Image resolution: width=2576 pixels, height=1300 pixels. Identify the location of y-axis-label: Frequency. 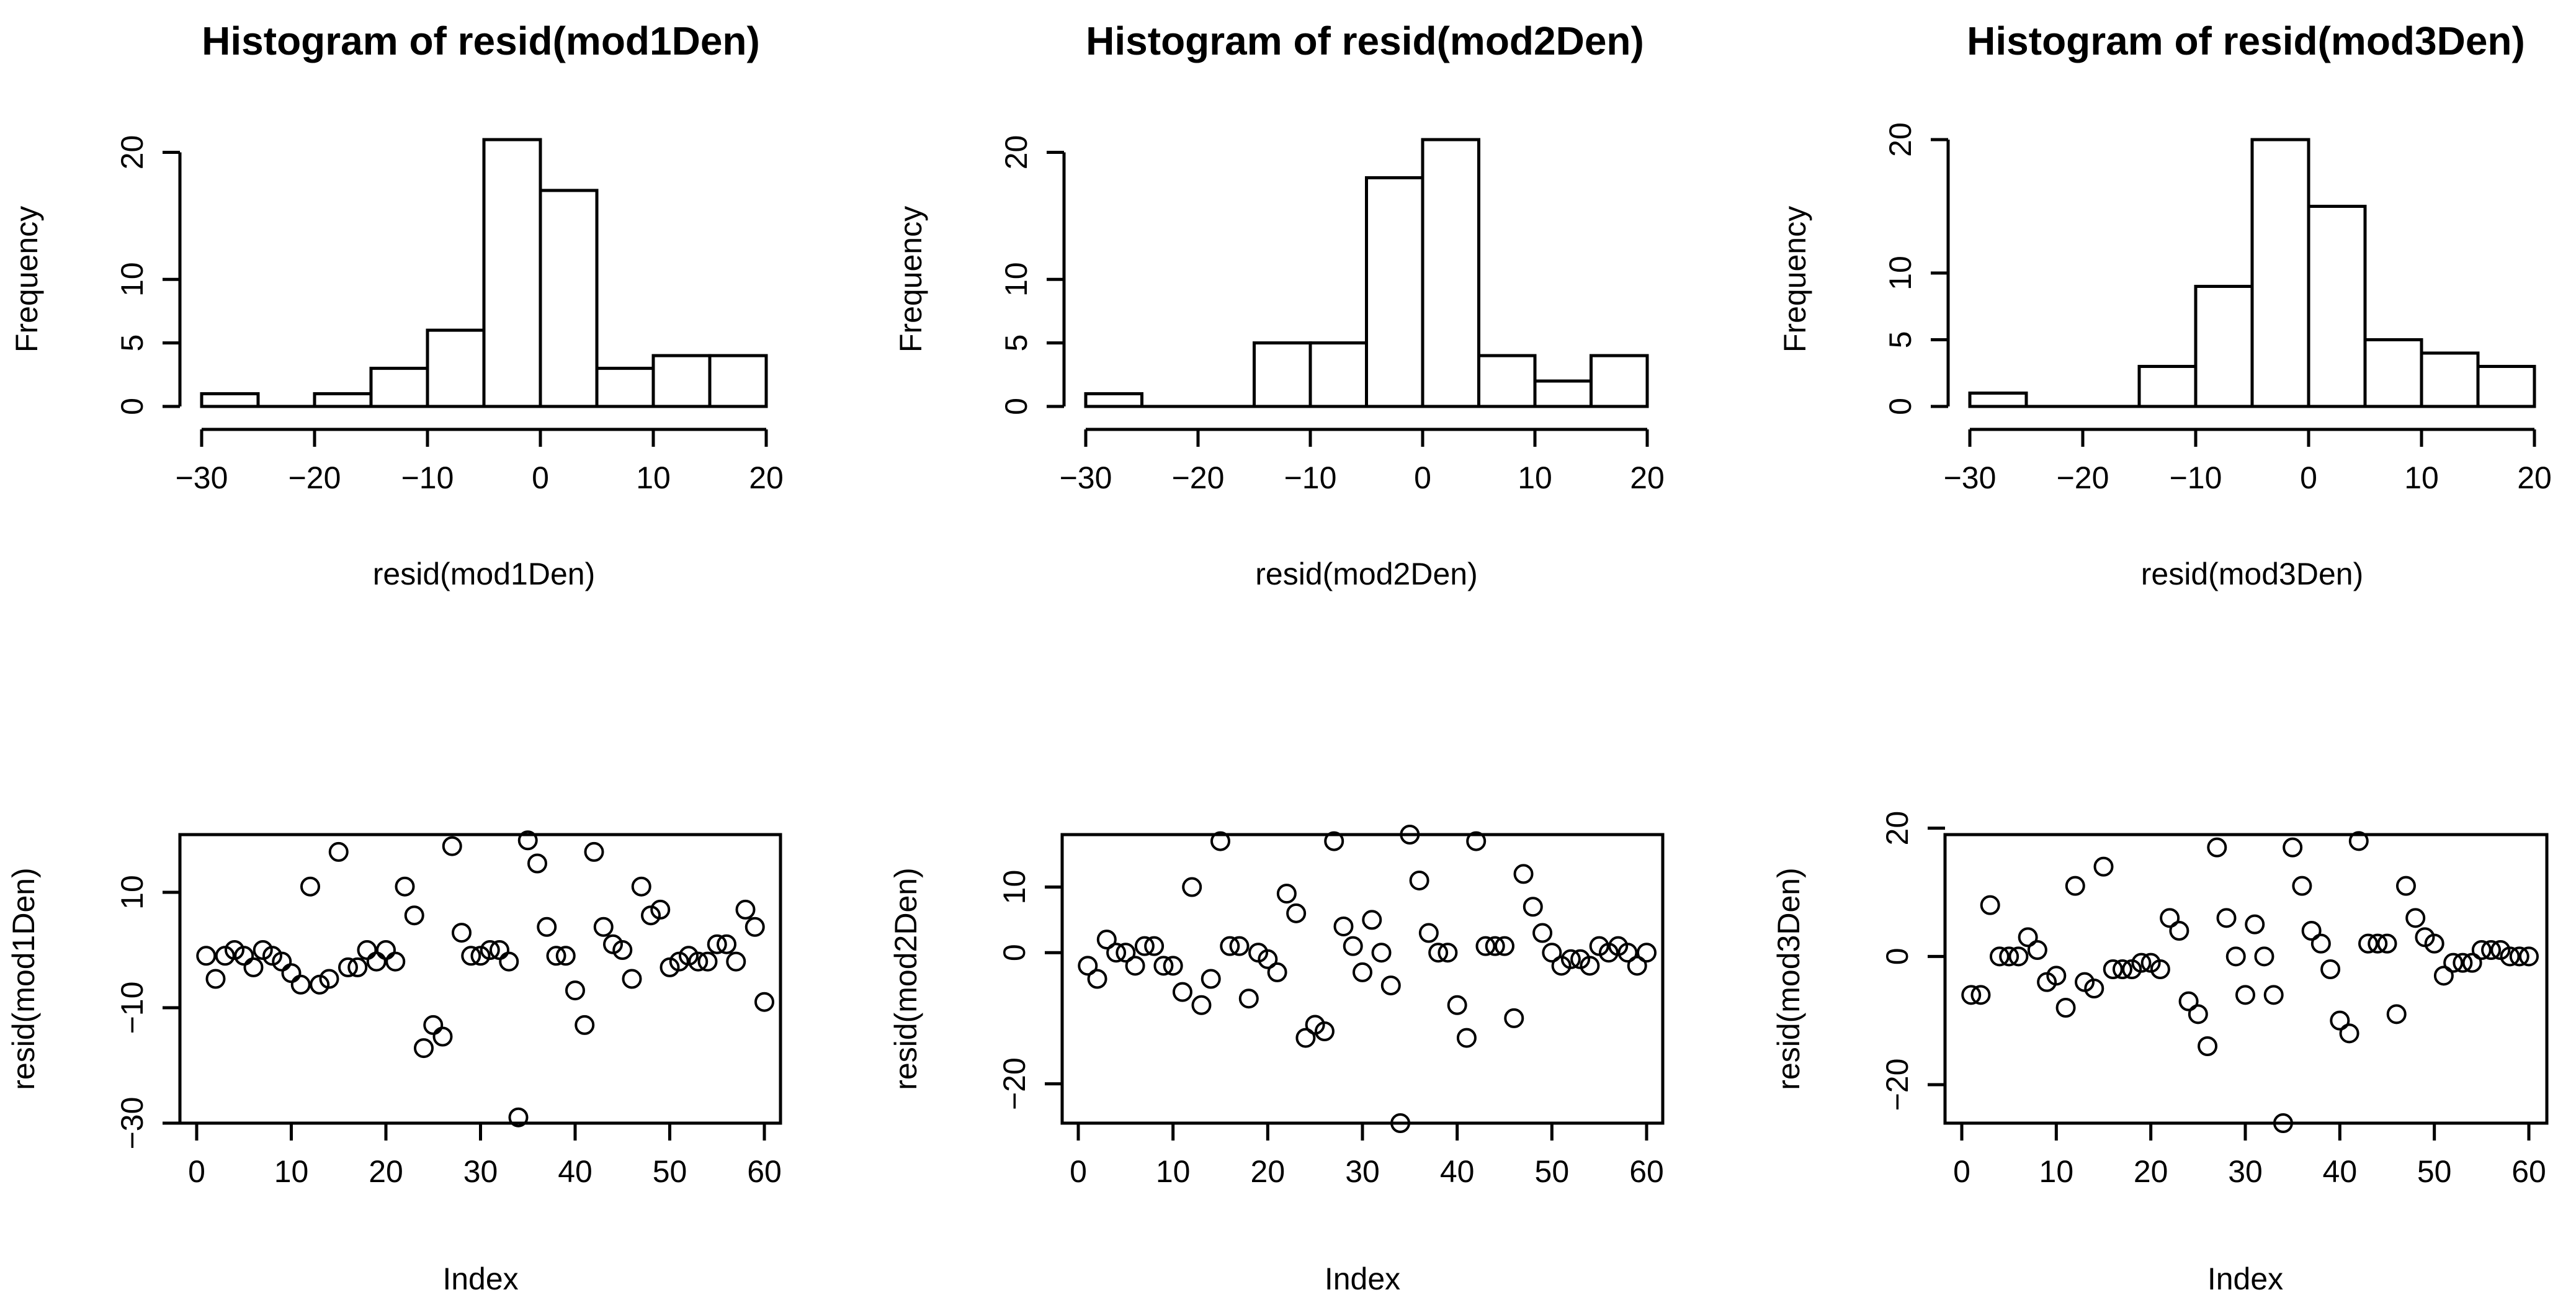
(1795, 279).